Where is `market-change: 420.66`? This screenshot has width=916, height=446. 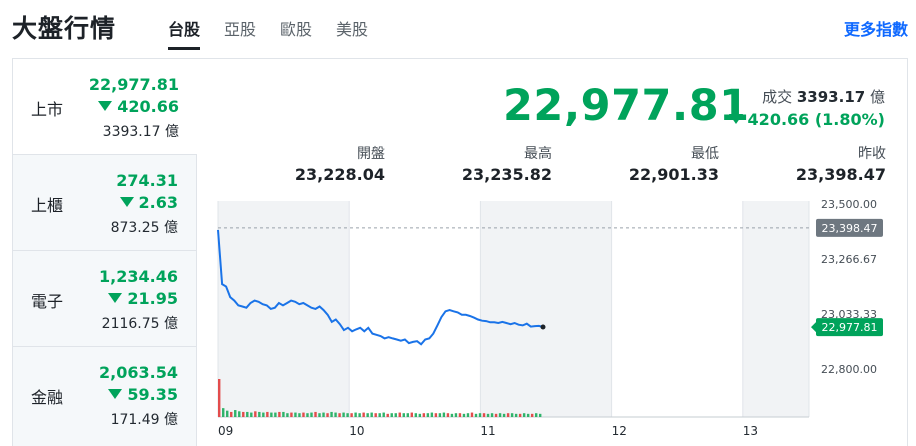 market-change: 420.66 is located at coordinates (138, 106).